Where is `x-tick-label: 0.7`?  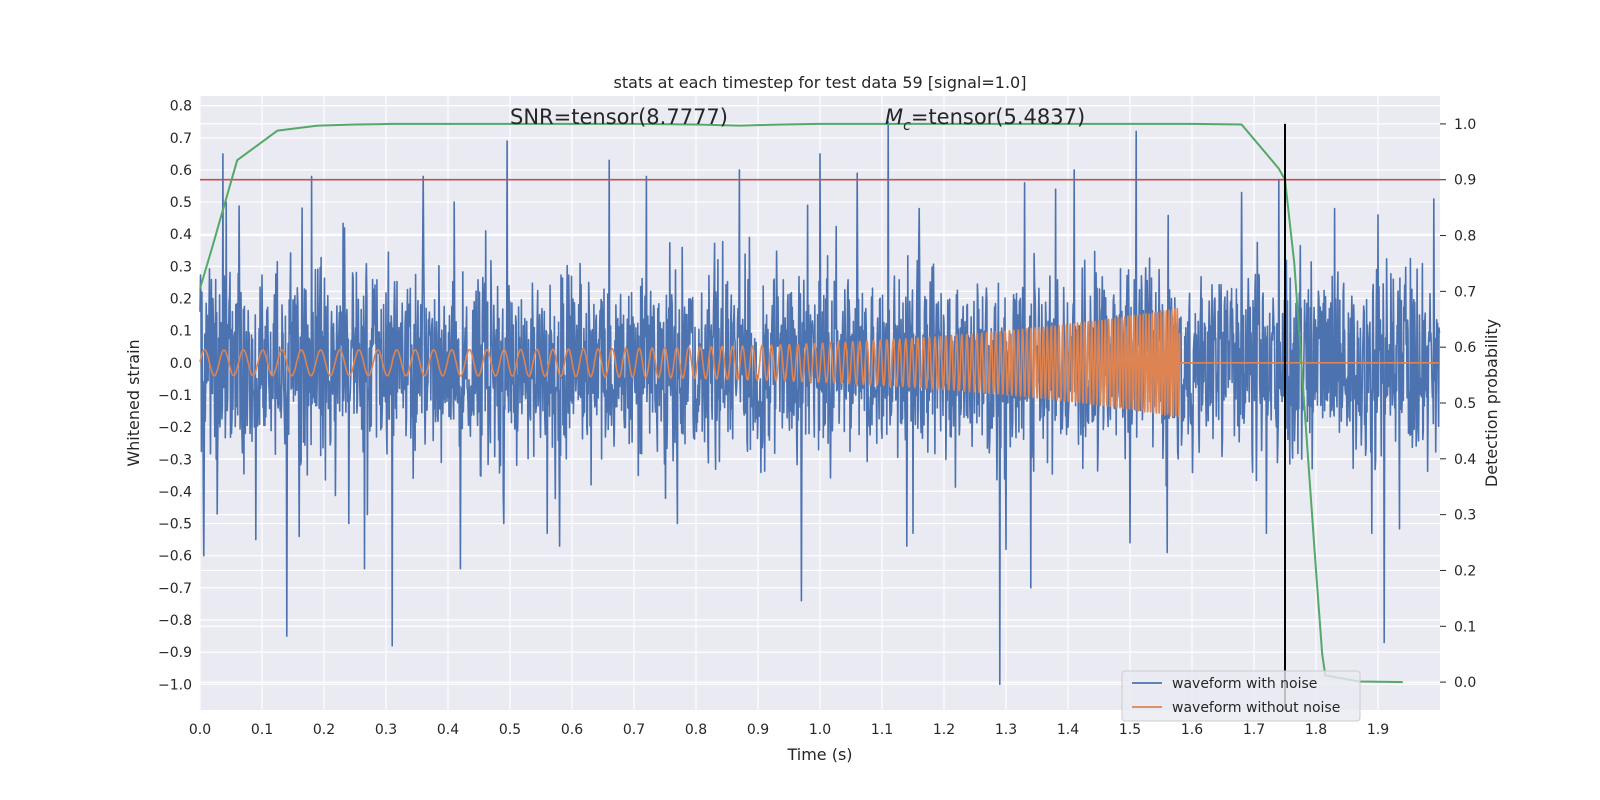
x-tick-label: 0.7 is located at coordinates (634, 730).